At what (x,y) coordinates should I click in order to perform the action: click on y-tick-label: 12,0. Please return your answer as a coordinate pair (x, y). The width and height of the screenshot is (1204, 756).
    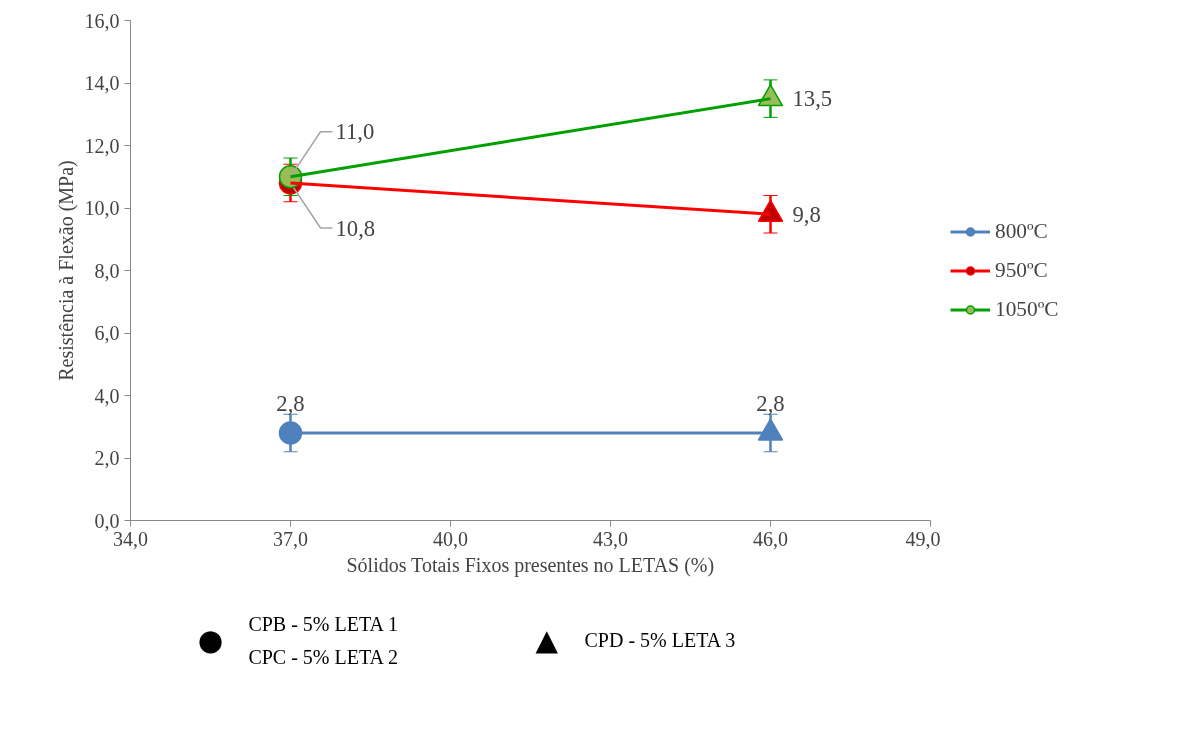
    Looking at the image, I should click on (102, 145).